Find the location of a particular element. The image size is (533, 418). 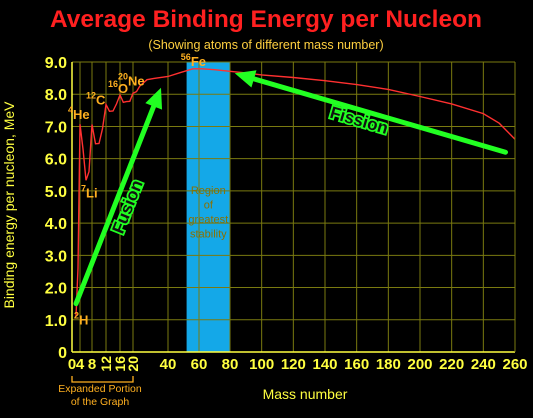

isotope-mass-number: 20 is located at coordinates (123, 76).